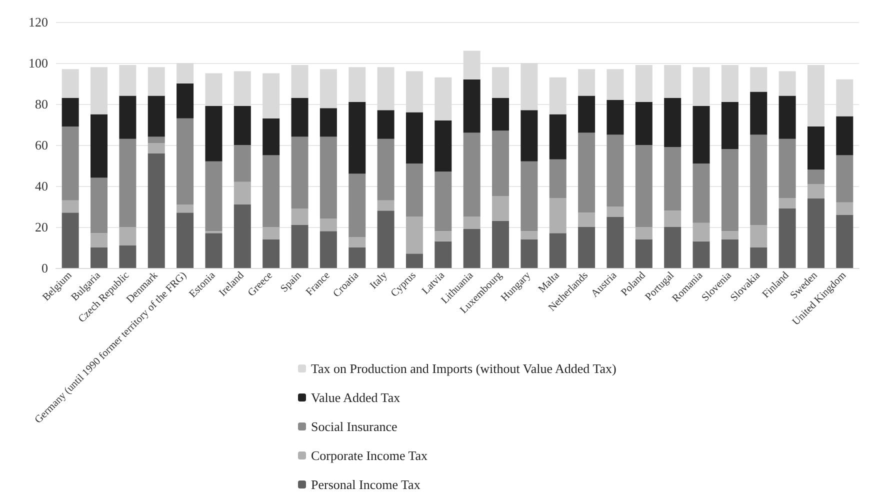 The image size is (873, 504). What do you see at coordinates (41, 104) in the screenshot?
I see `y-tick-label: 80` at bounding box center [41, 104].